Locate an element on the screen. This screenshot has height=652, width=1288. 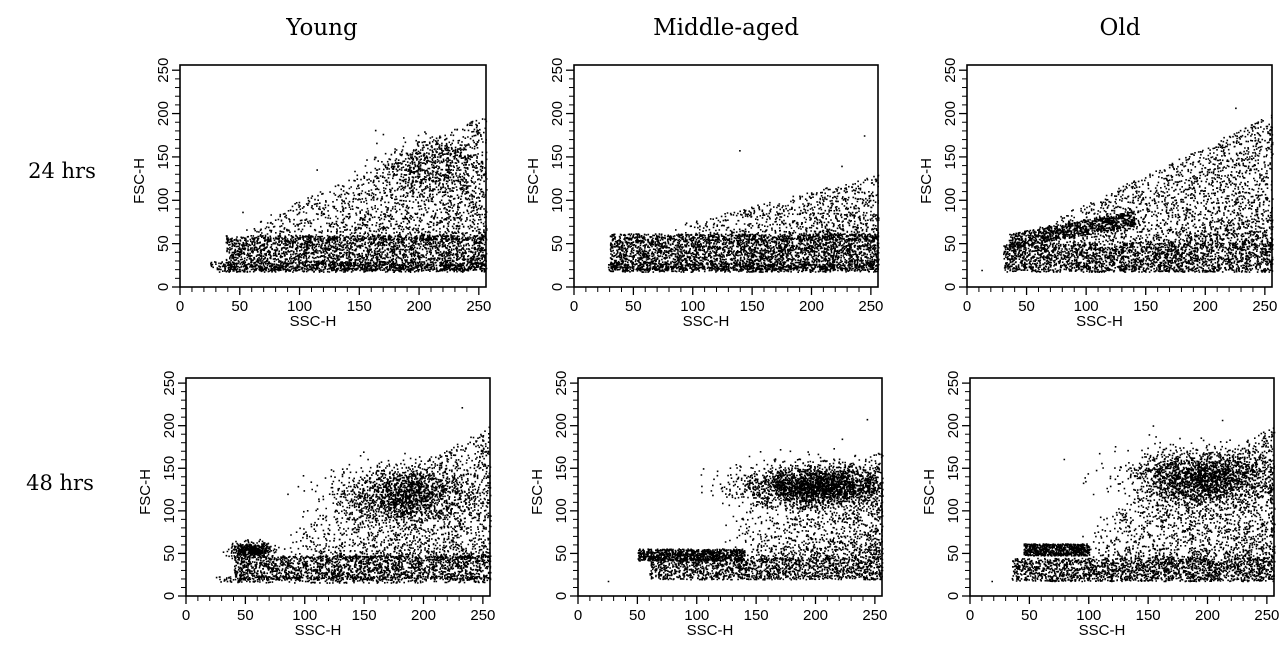
scatter-panel-24-hrs-old: 0 50 100 150 200 250 0 50 100 150 200 250 SSC-H FSC-H is located at coordinates (1097, 194).